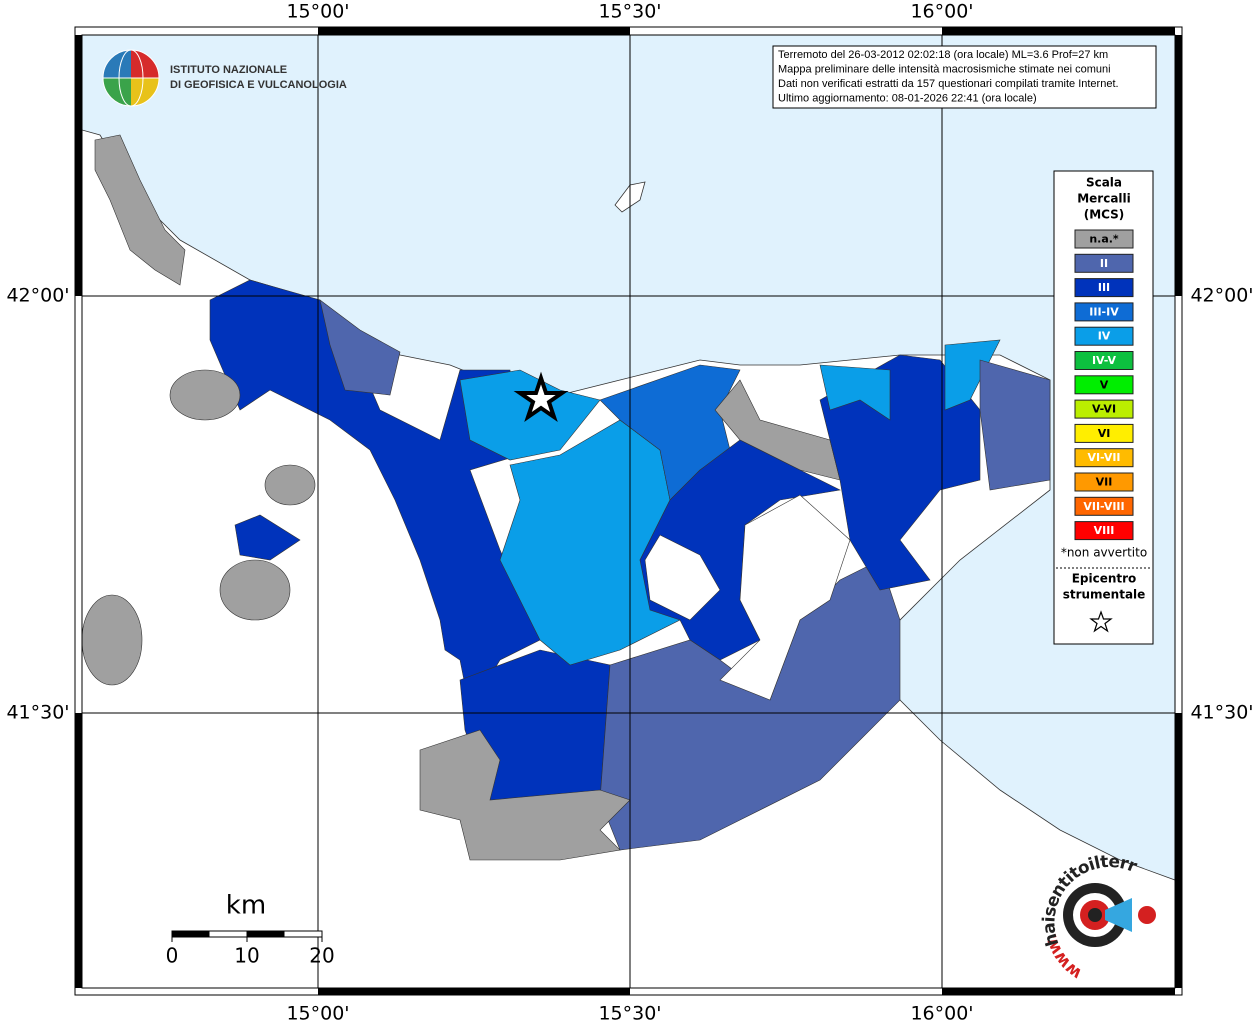  What do you see at coordinates (1147, 915) in the screenshot?
I see `site-logo-dot` at bounding box center [1147, 915].